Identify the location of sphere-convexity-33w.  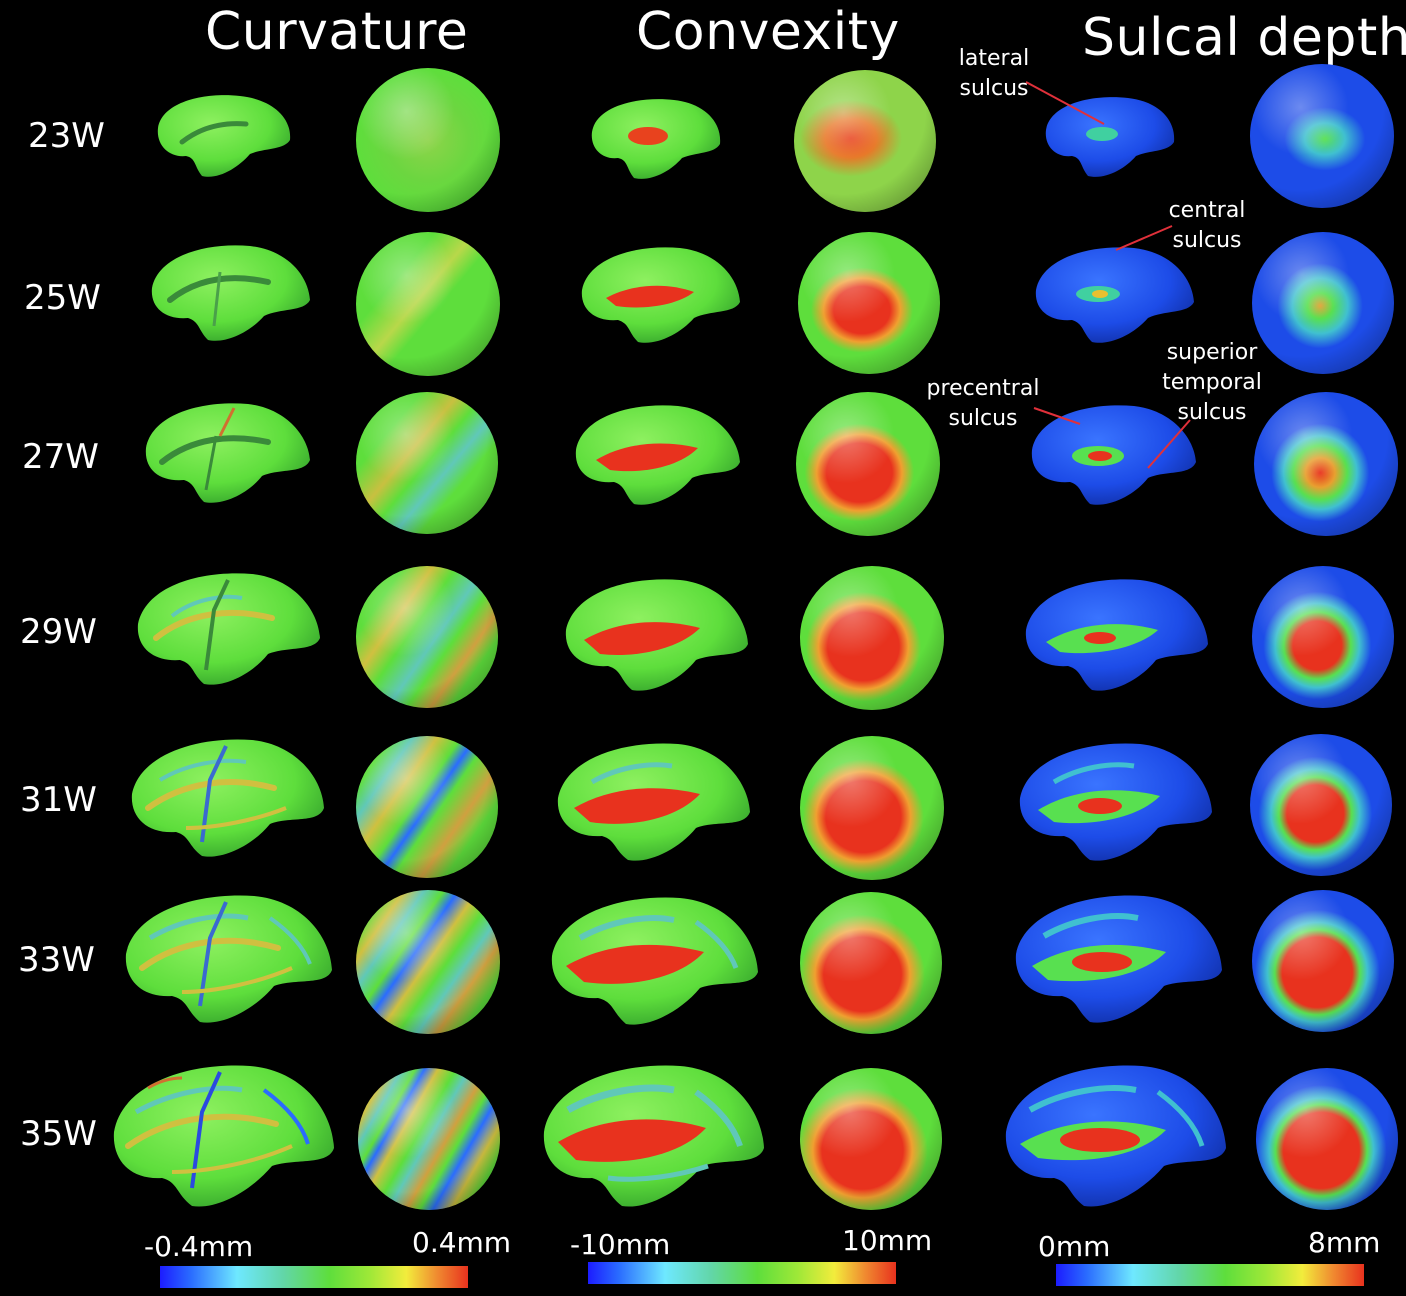
(871, 963).